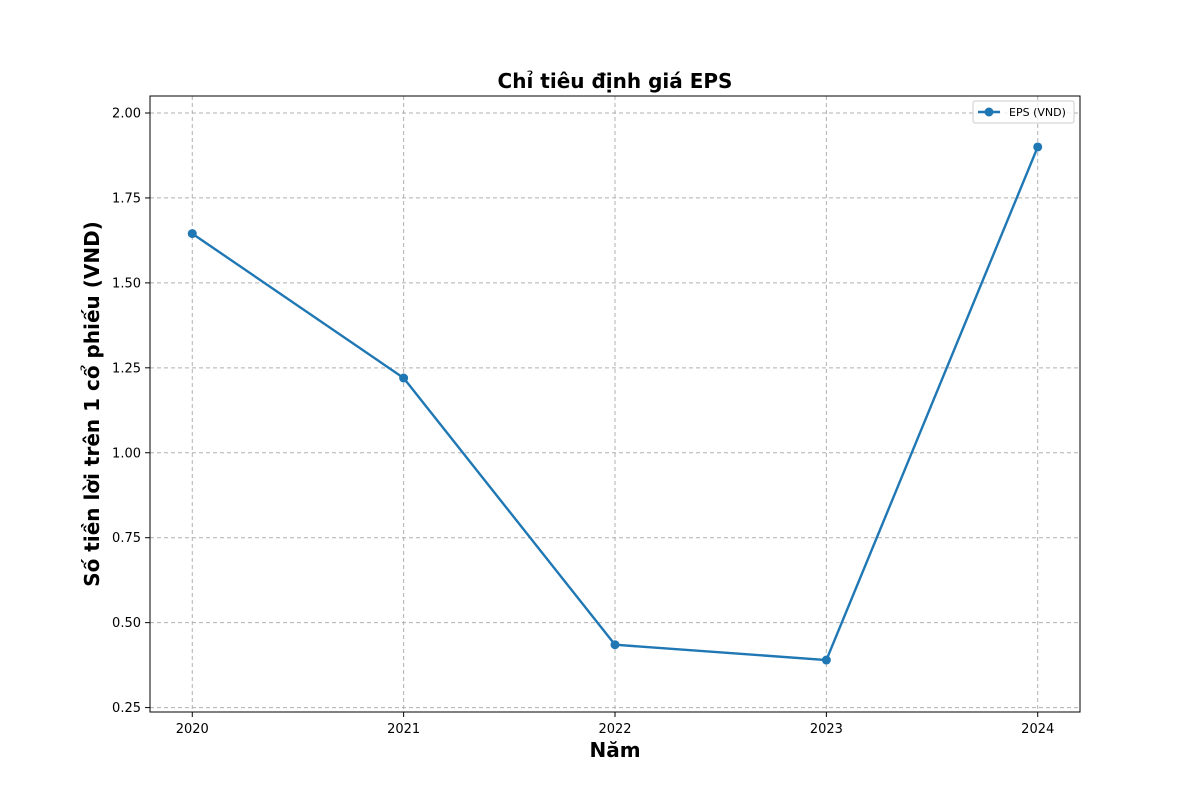 This screenshot has width=1200, height=800. I want to click on legend: EPS (VND), so click(1023, 112).